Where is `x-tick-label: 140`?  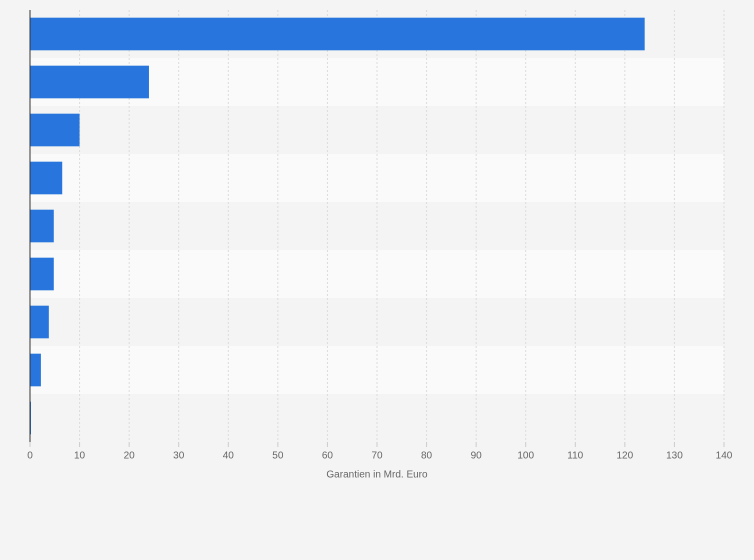 x-tick-label: 140 is located at coordinates (724, 456).